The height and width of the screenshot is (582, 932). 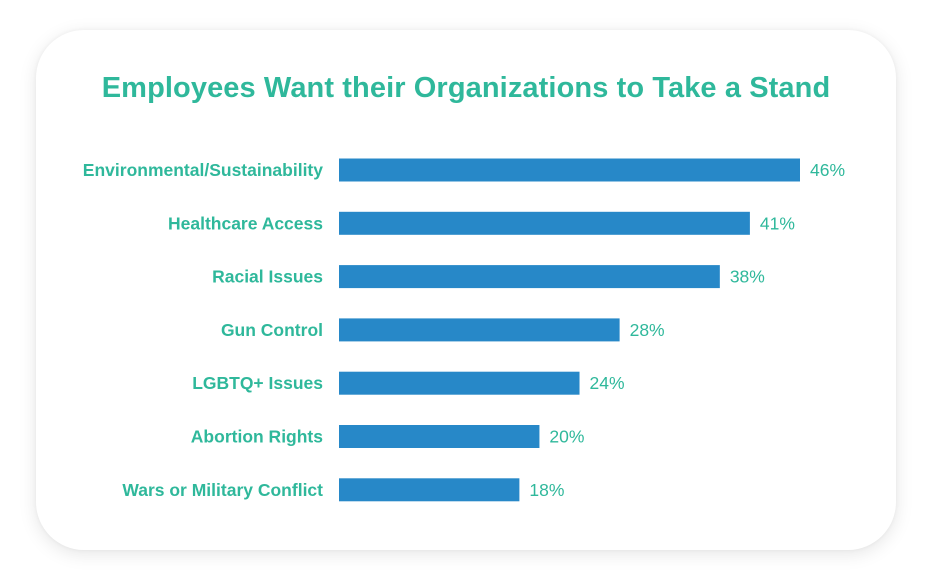 I want to click on category-label: Gun Control, so click(x=272, y=330).